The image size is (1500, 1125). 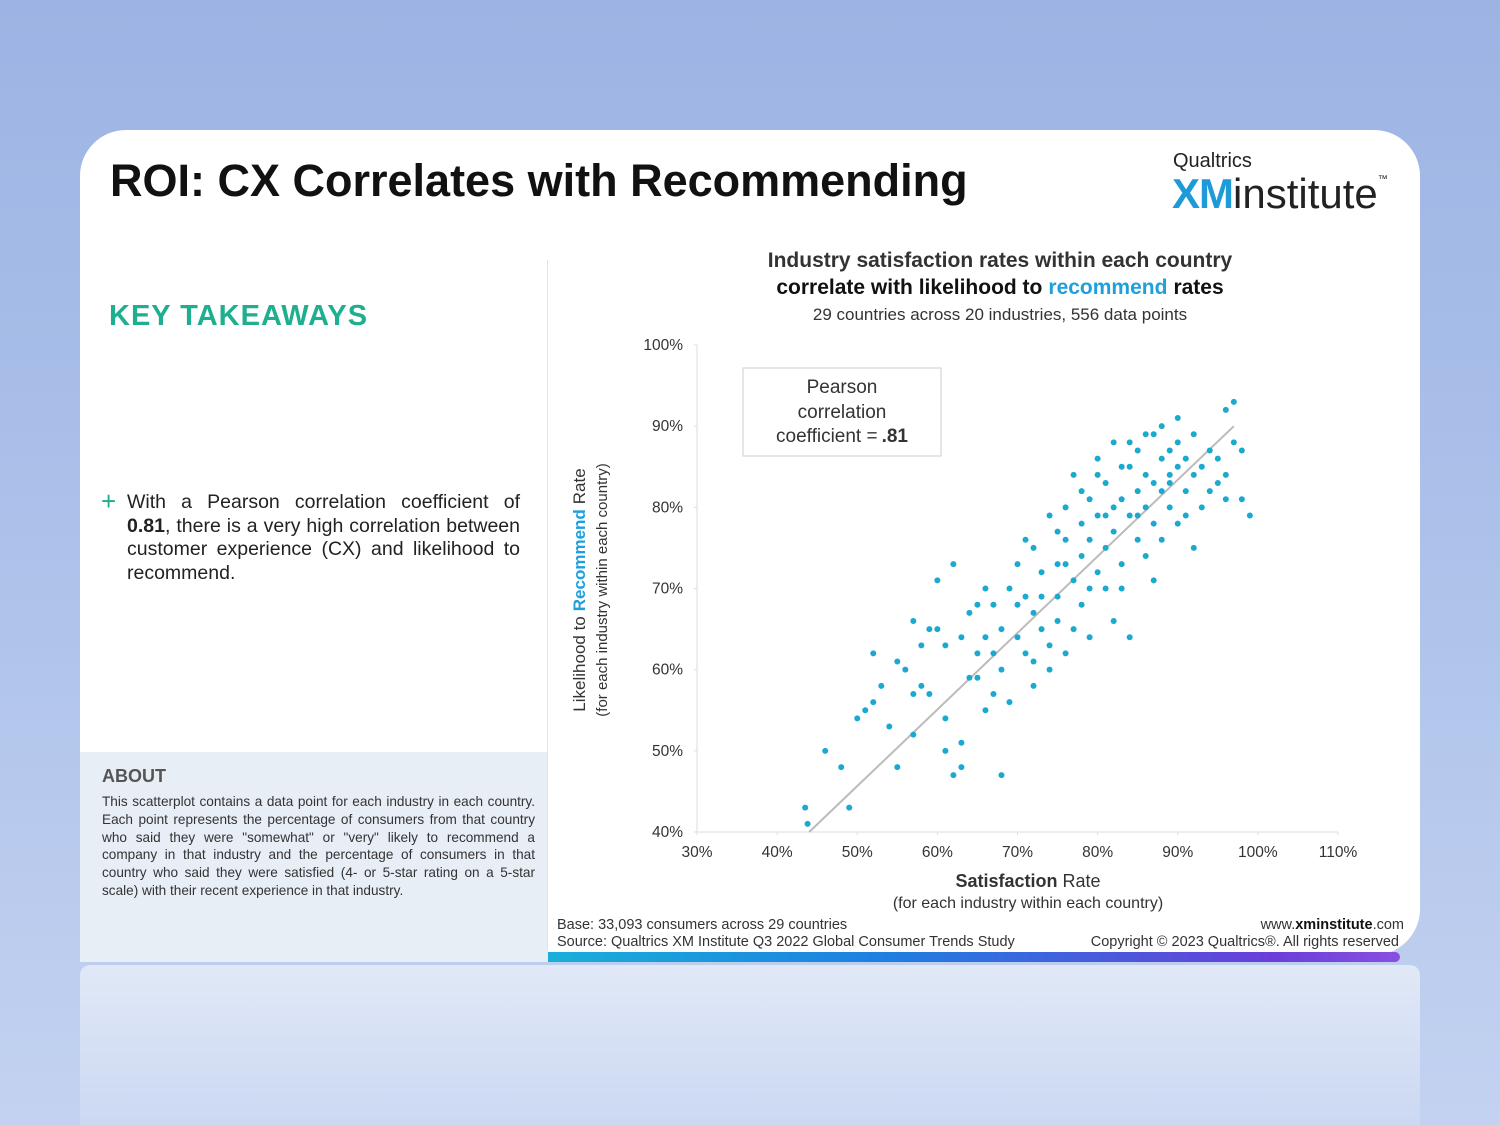 I want to click on y-tick-label: 80%, so click(x=667, y=507).